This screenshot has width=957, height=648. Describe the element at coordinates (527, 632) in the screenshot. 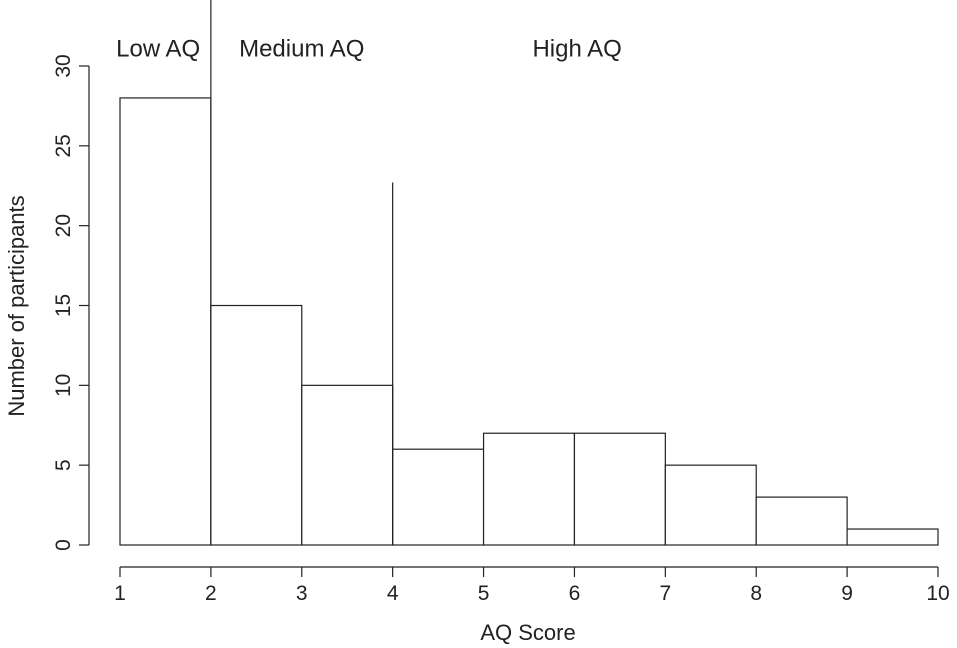

I see `x-axis-title: AQ Score` at that location.